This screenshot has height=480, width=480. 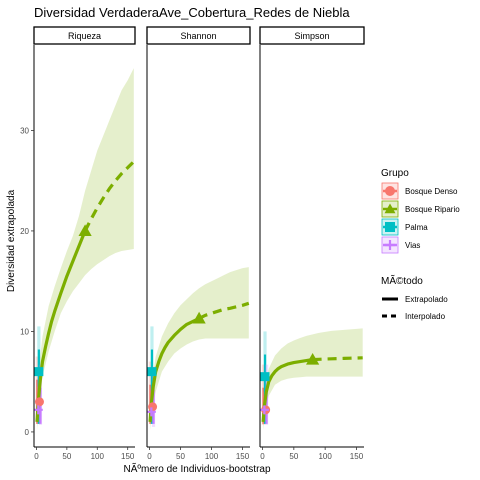 I want to click on y-tick-label: 30, so click(x=24, y=130).